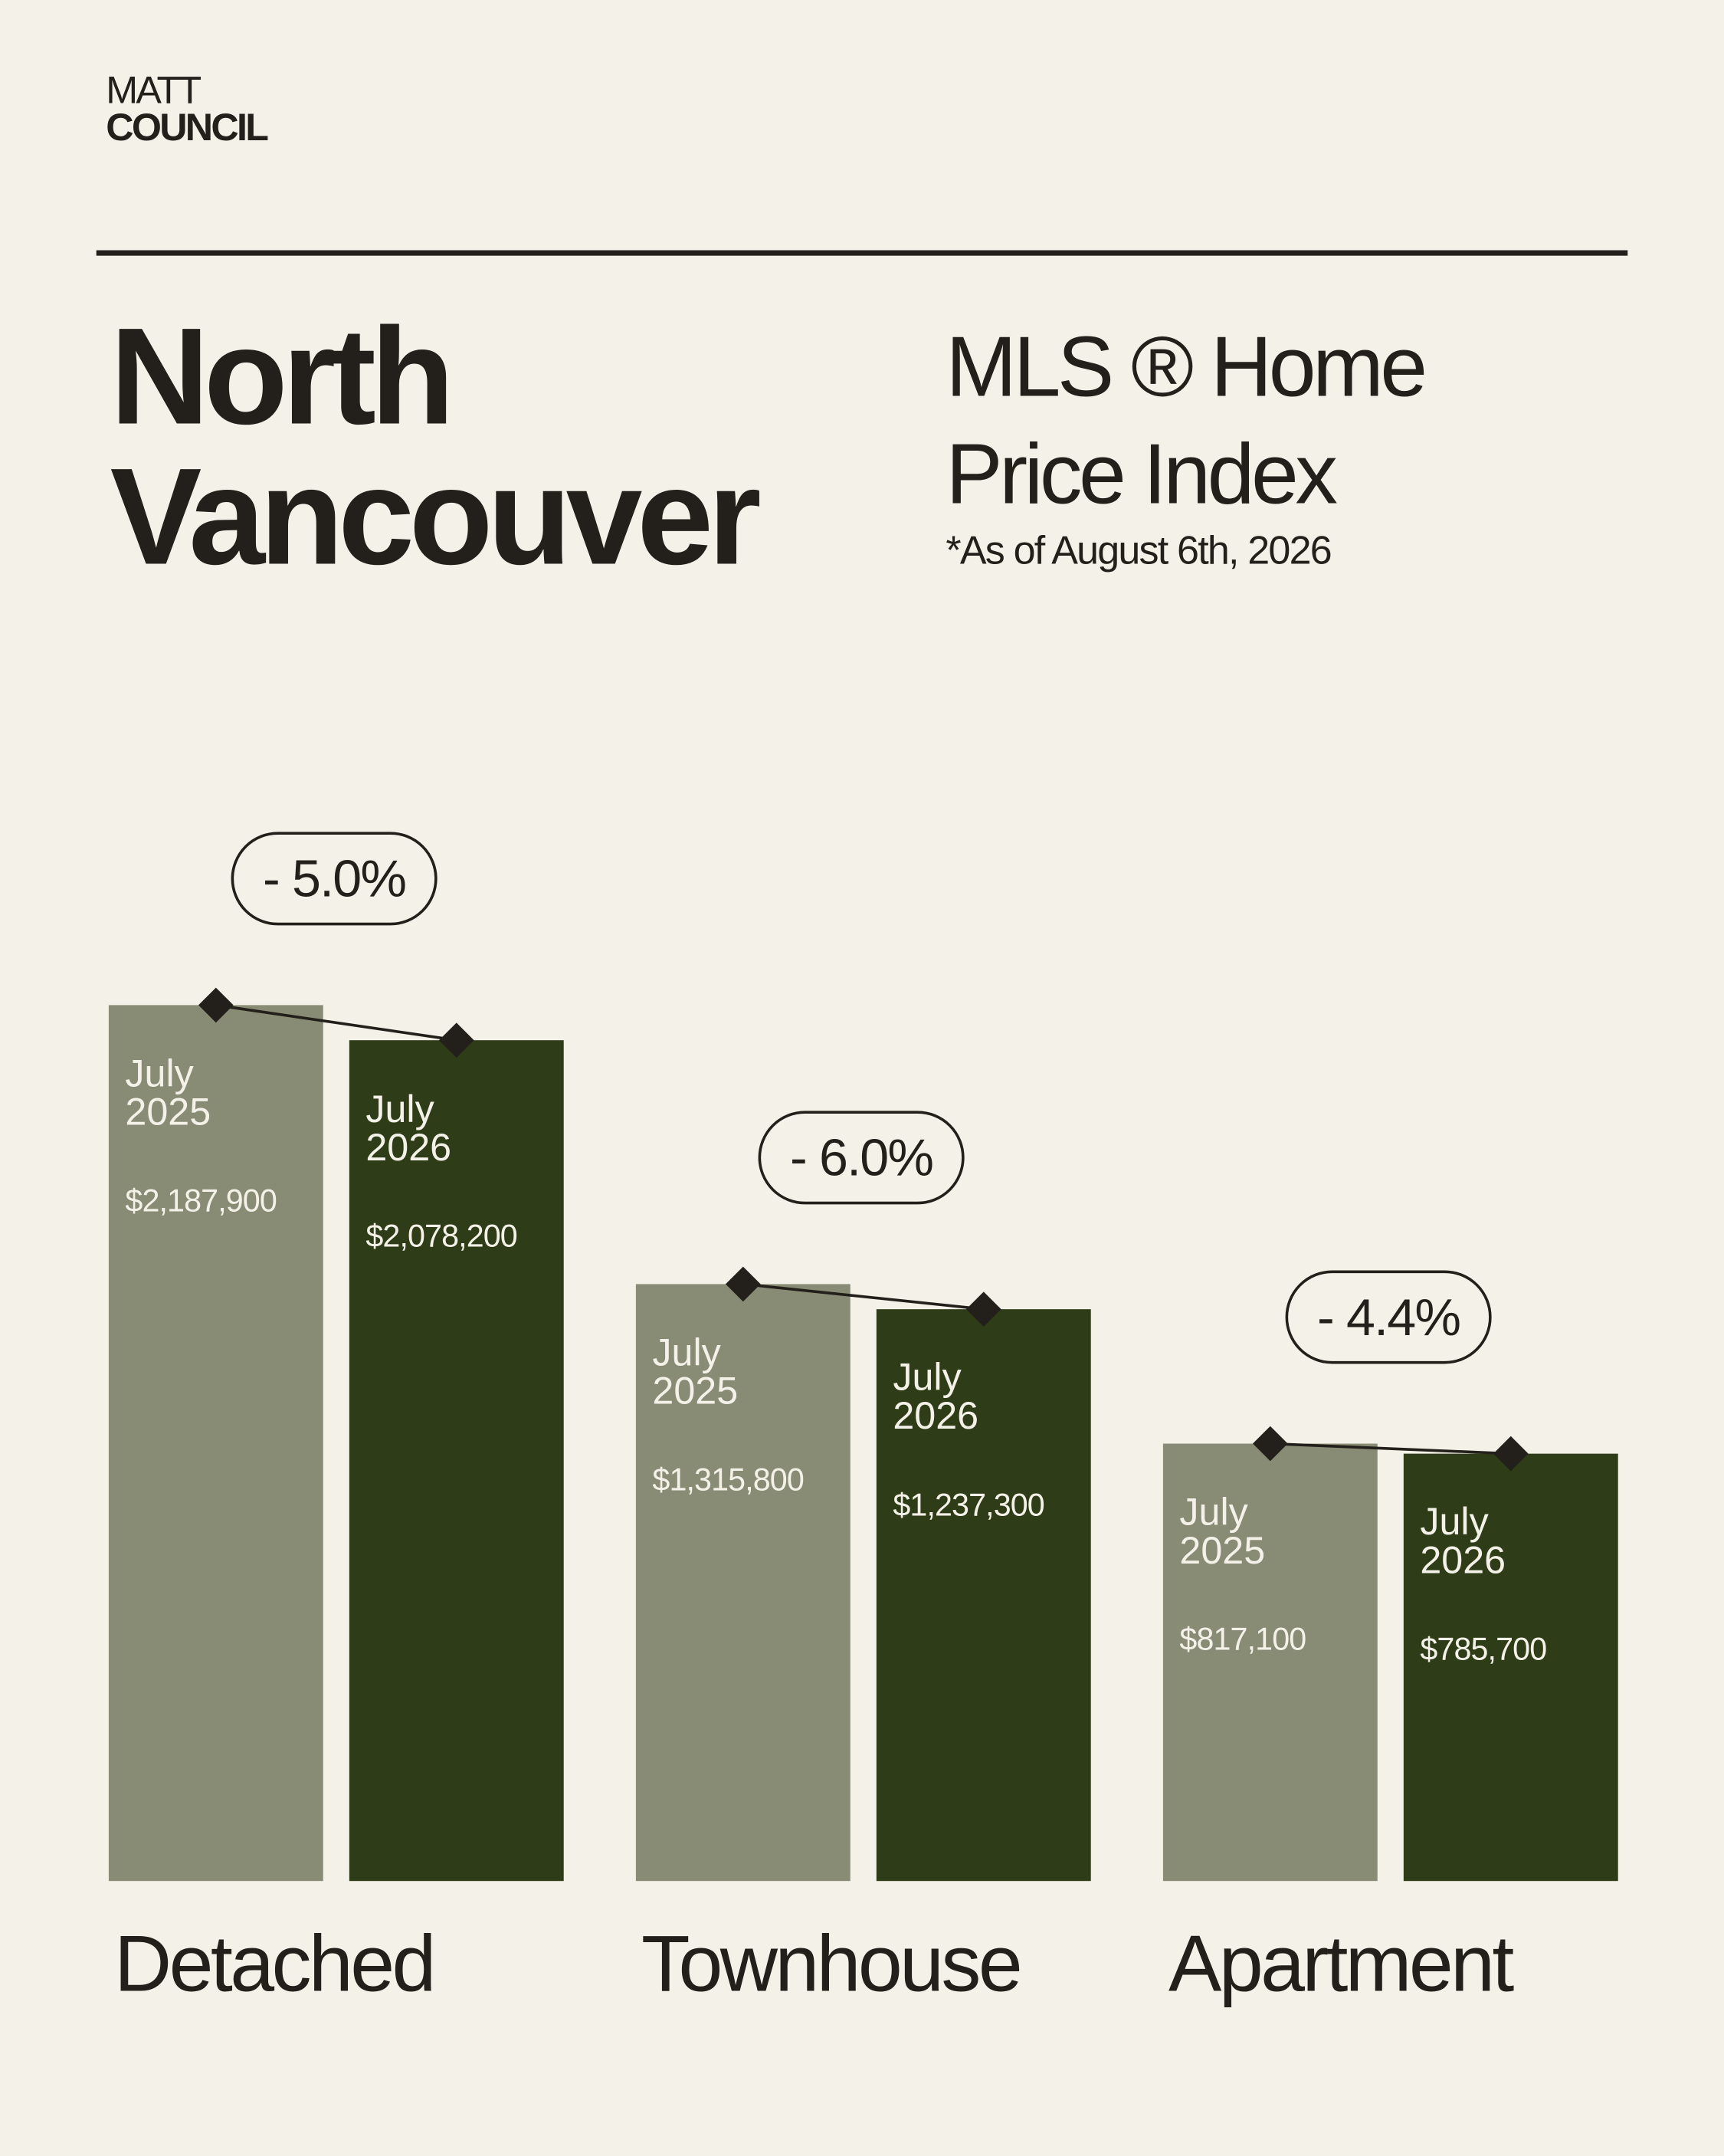  What do you see at coordinates (1141, 474) in the screenshot?
I see `subtitle: Price Index` at bounding box center [1141, 474].